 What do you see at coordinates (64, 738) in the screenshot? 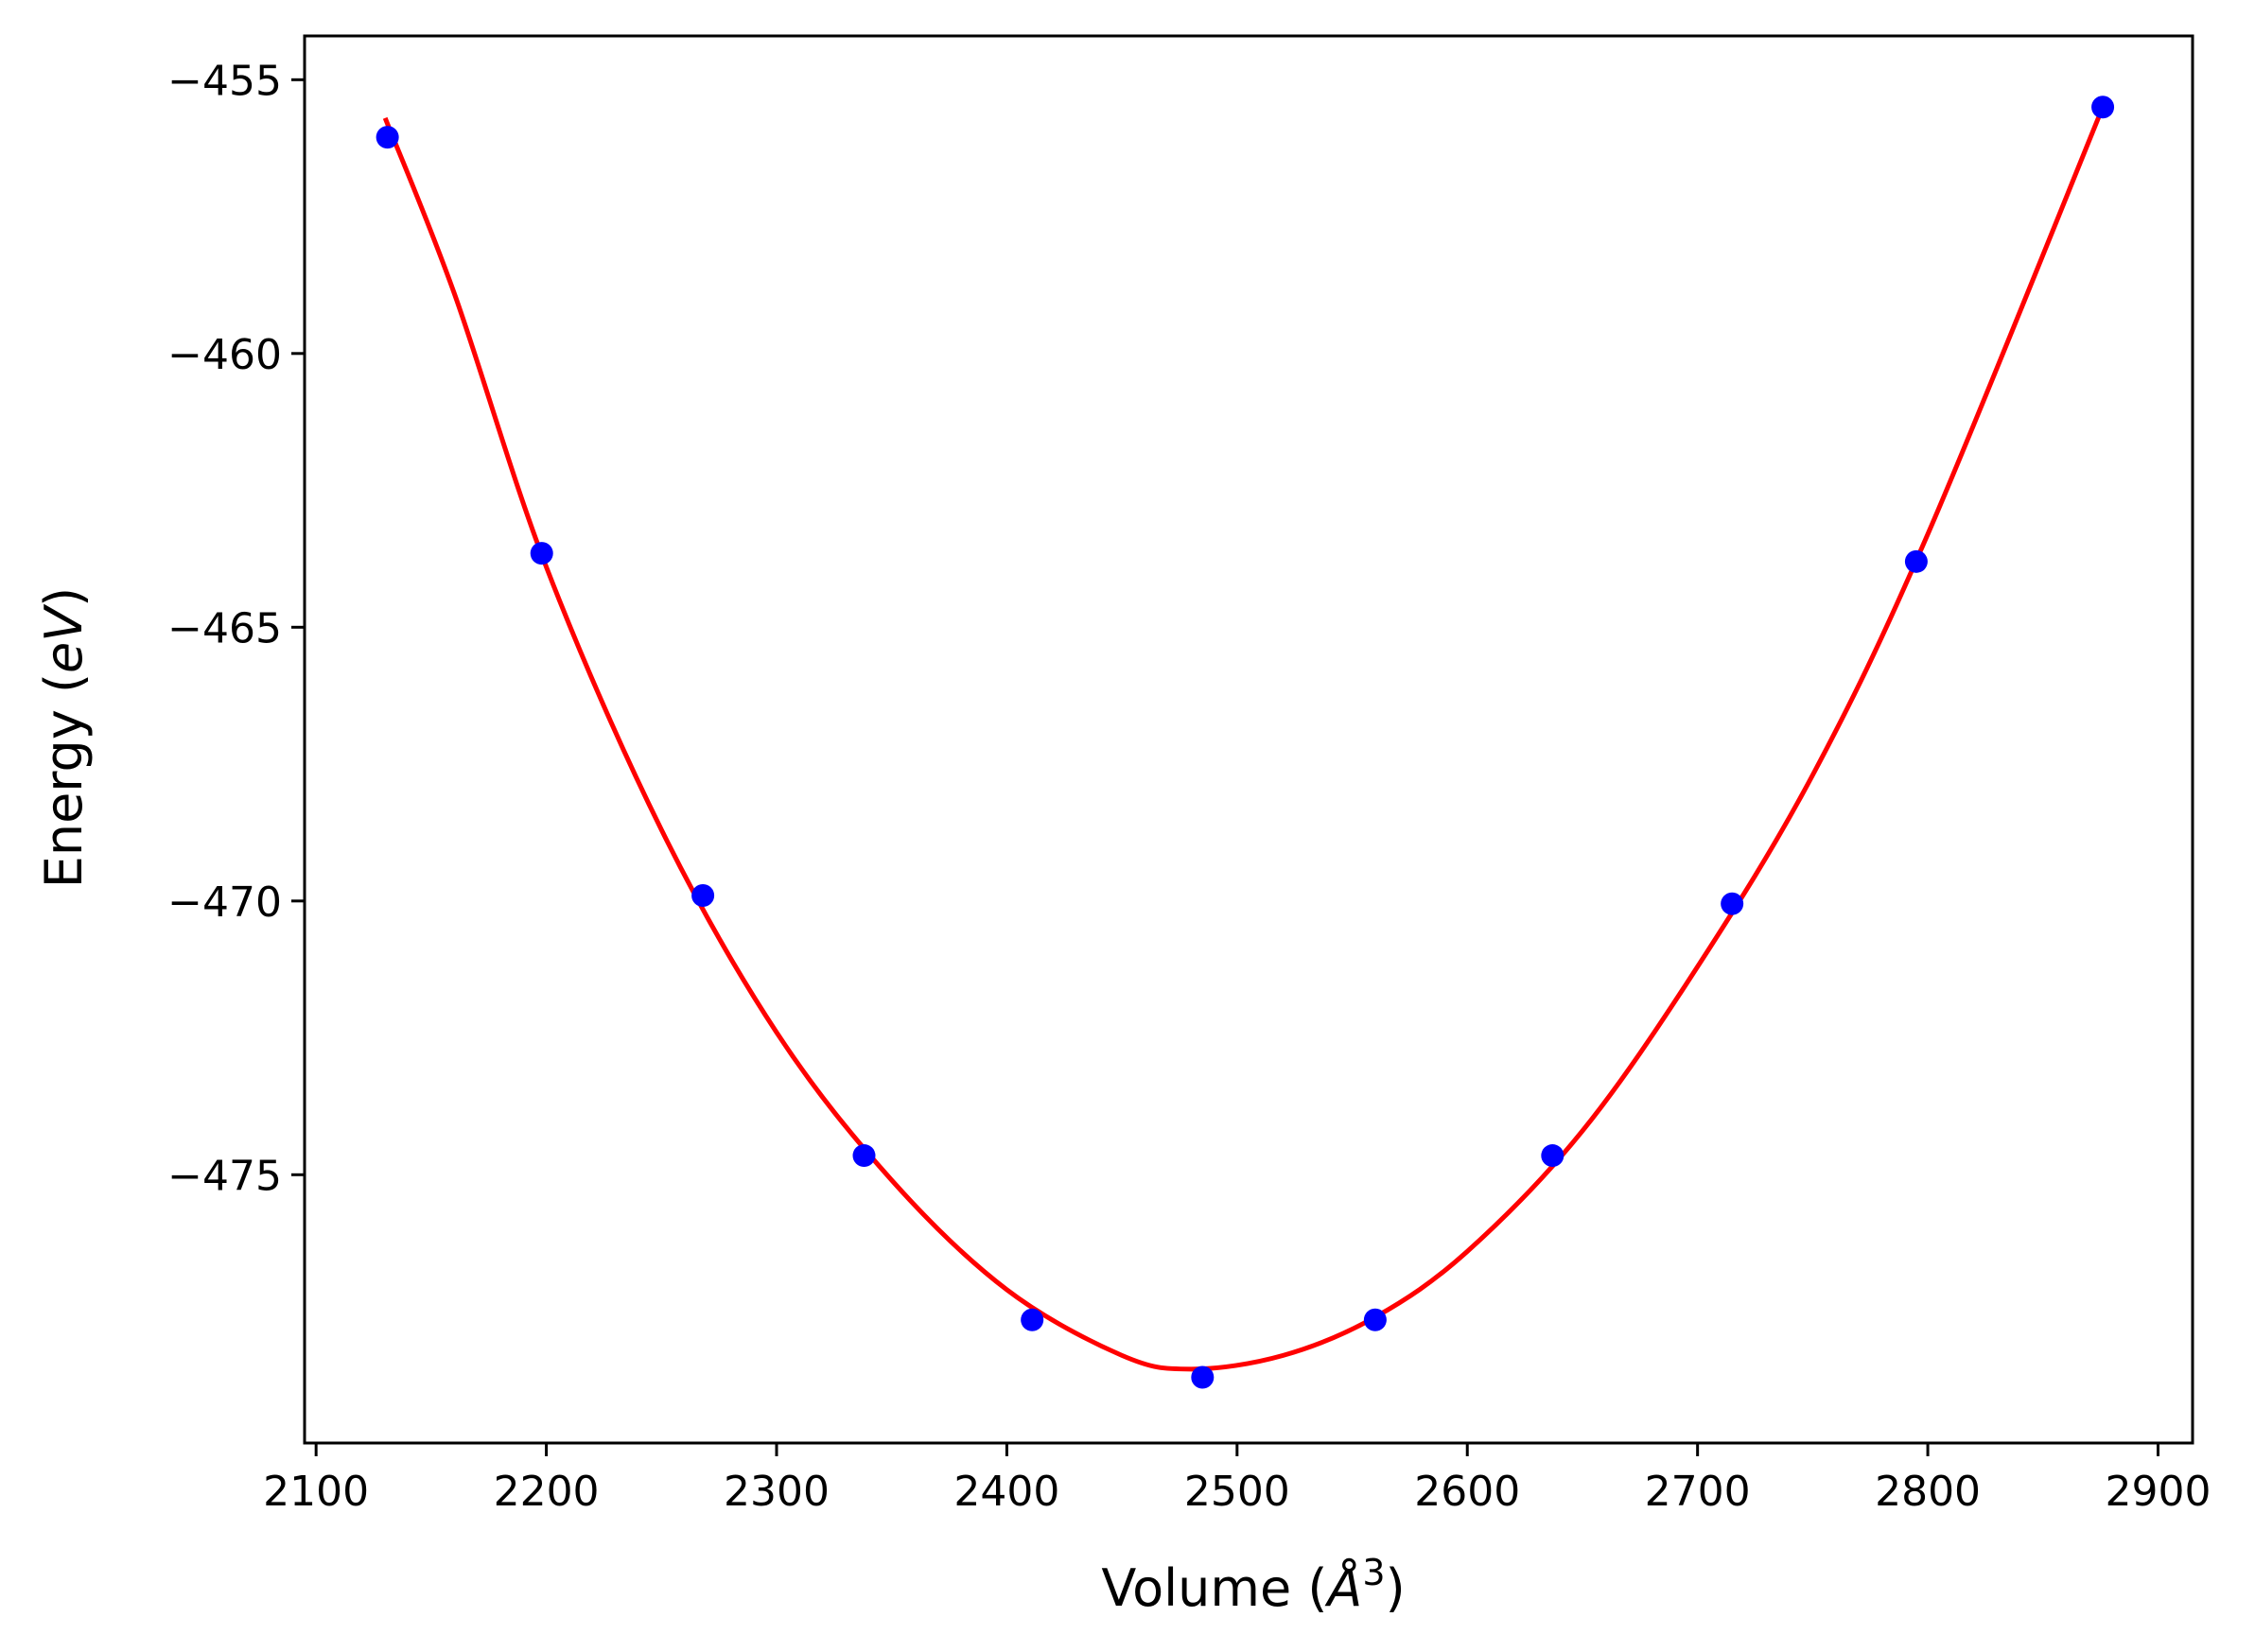
I see `y-axis-label: Energy (eV)` at bounding box center [64, 738].